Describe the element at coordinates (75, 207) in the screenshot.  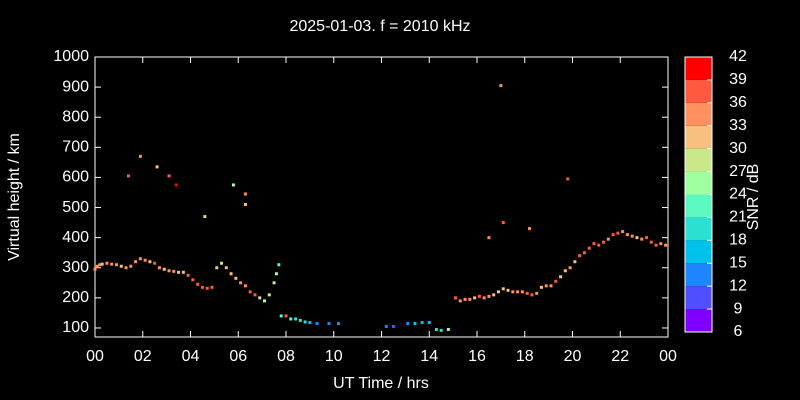
I see `y-tick-label: 500` at that location.